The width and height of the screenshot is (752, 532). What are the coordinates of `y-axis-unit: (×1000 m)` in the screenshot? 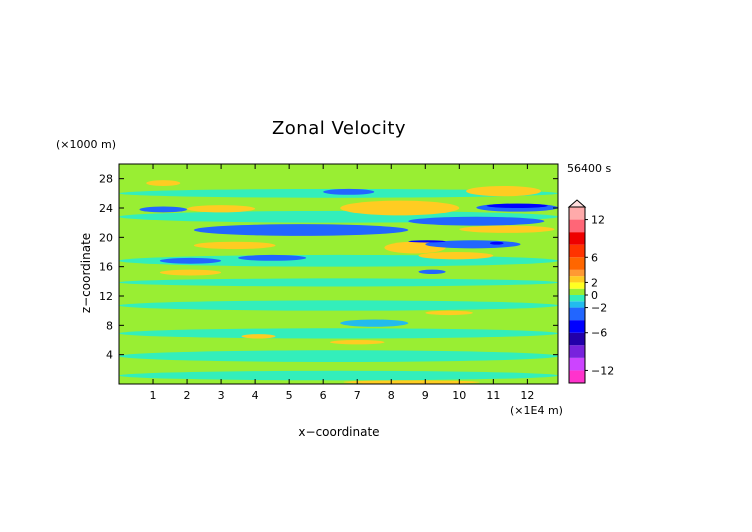 It's located at (86, 144).